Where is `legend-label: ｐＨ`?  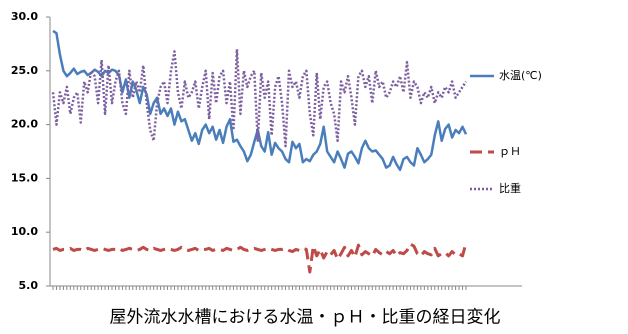 legend-label: ｐＨ is located at coordinates (510, 151).